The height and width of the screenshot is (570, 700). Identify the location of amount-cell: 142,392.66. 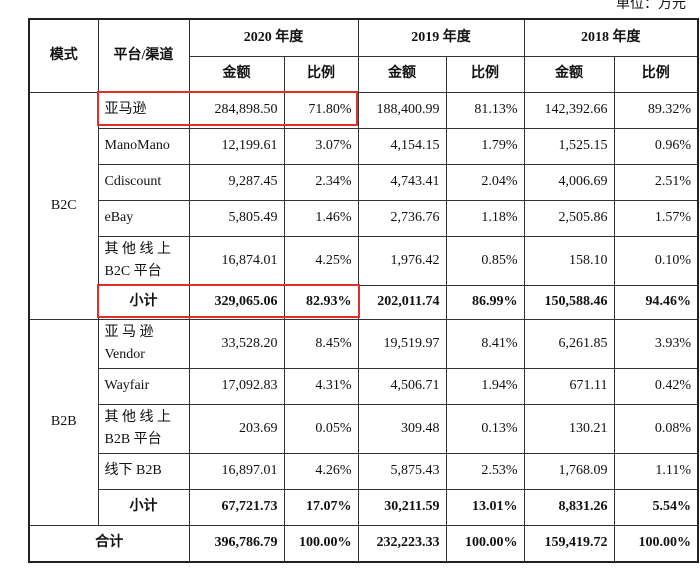
(569, 110).